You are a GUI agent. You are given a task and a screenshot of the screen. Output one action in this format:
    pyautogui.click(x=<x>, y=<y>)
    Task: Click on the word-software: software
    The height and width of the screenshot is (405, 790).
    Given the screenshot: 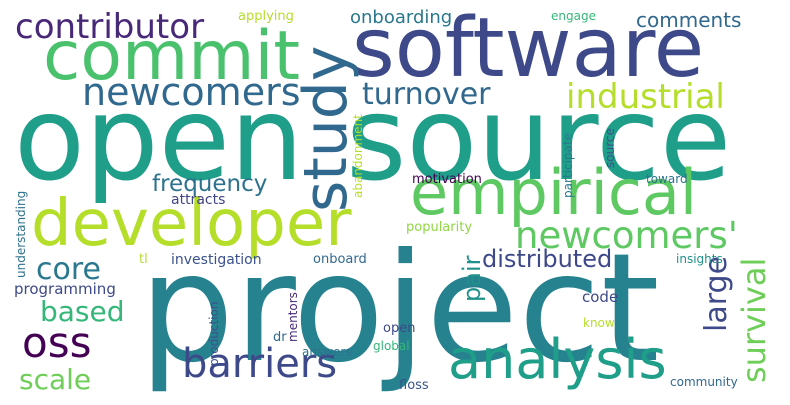 What is the action you would take?
    pyautogui.click(x=528, y=48)
    